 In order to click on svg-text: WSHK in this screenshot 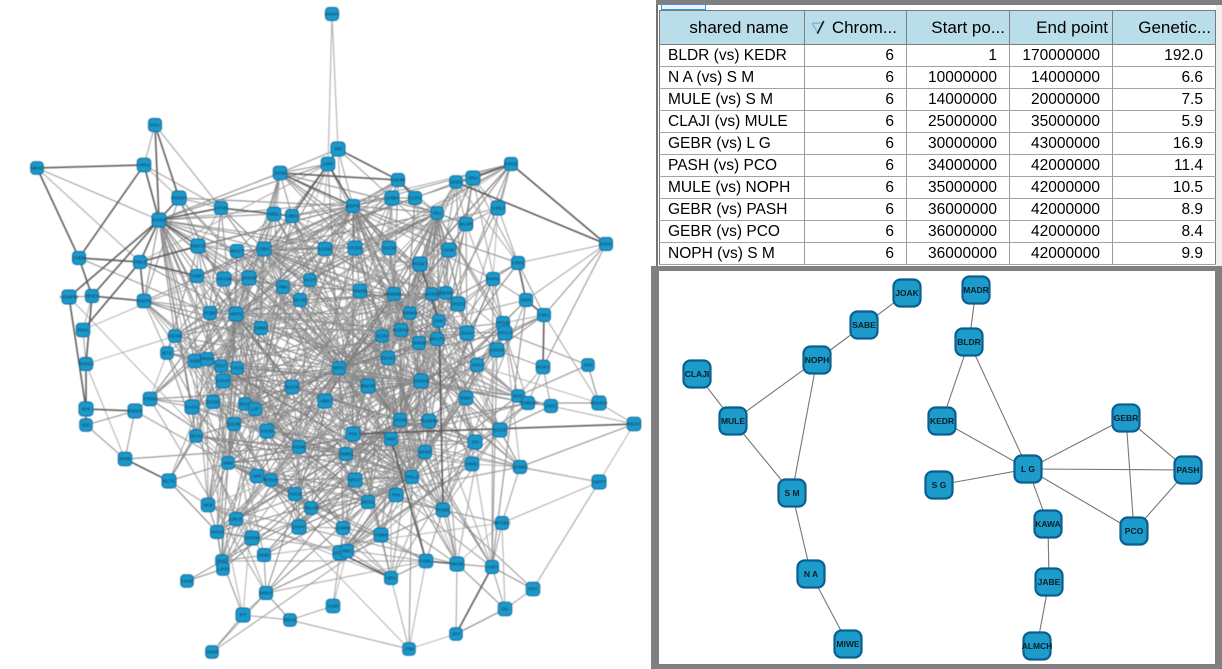, I will do `click(249, 279)`.